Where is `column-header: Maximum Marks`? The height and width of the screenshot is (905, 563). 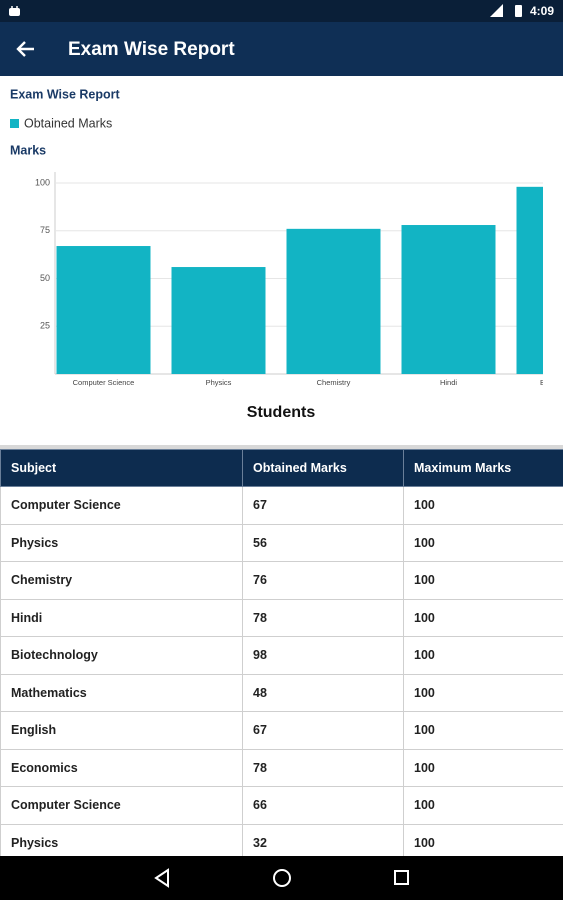 column-header: Maximum Marks is located at coordinates (483, 468).